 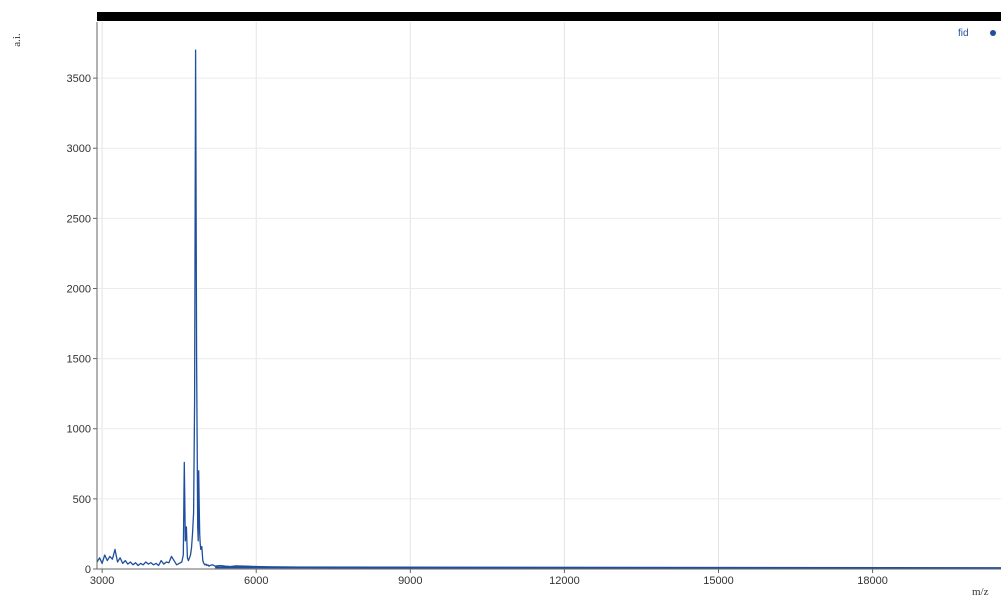 I want to click on legend: fid, so click(x=977, y=33).